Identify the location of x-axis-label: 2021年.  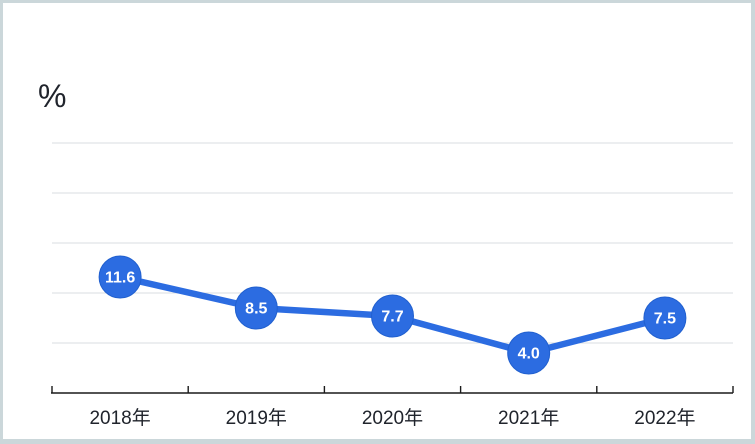
(528, 418).